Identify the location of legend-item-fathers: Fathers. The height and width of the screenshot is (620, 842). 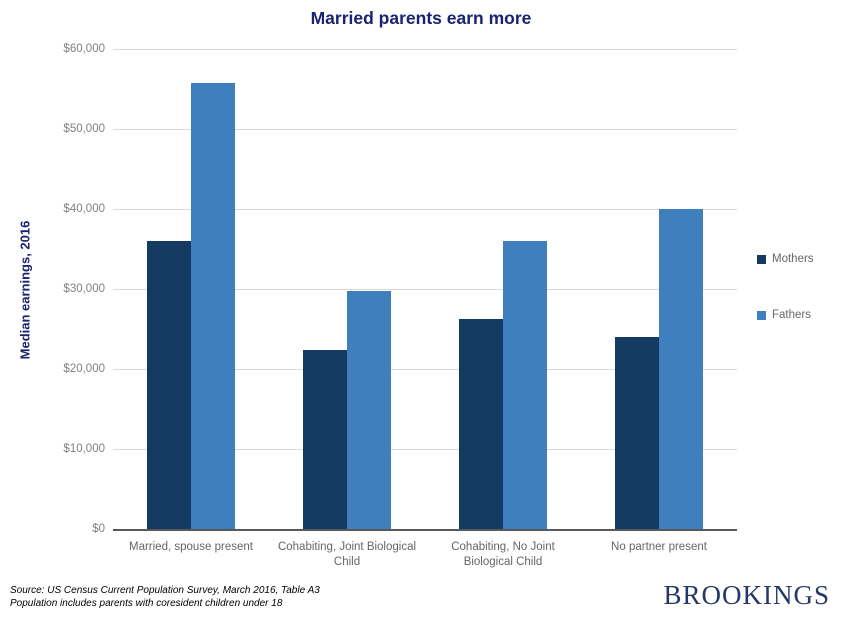
(785, 315).